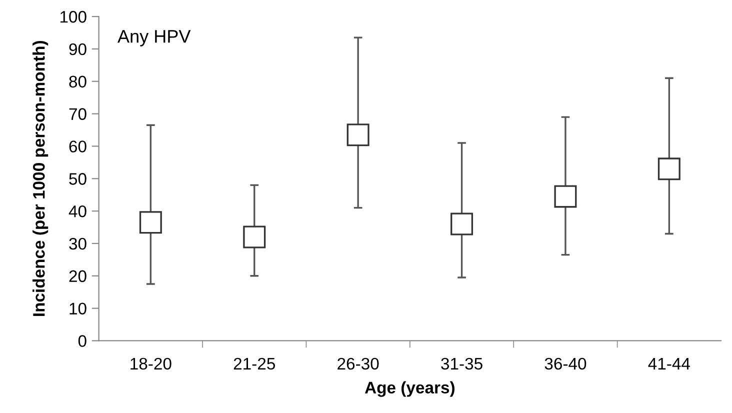  I want to click on y-tick-label: 60, so click(77, 146).